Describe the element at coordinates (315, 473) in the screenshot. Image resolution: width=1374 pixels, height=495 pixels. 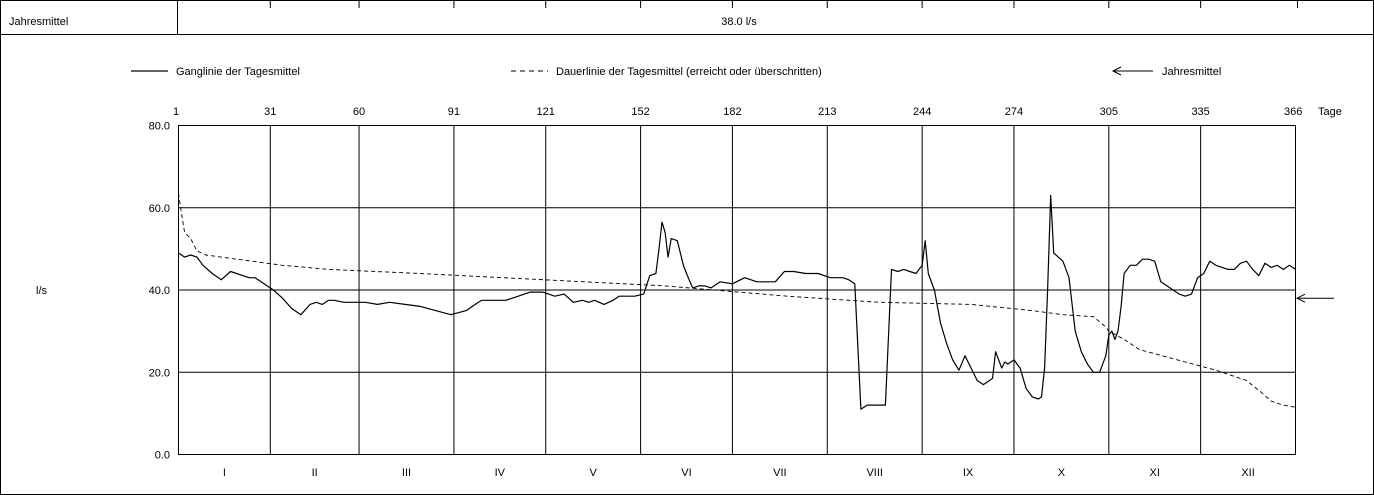
I see `month-label: II` at that location.